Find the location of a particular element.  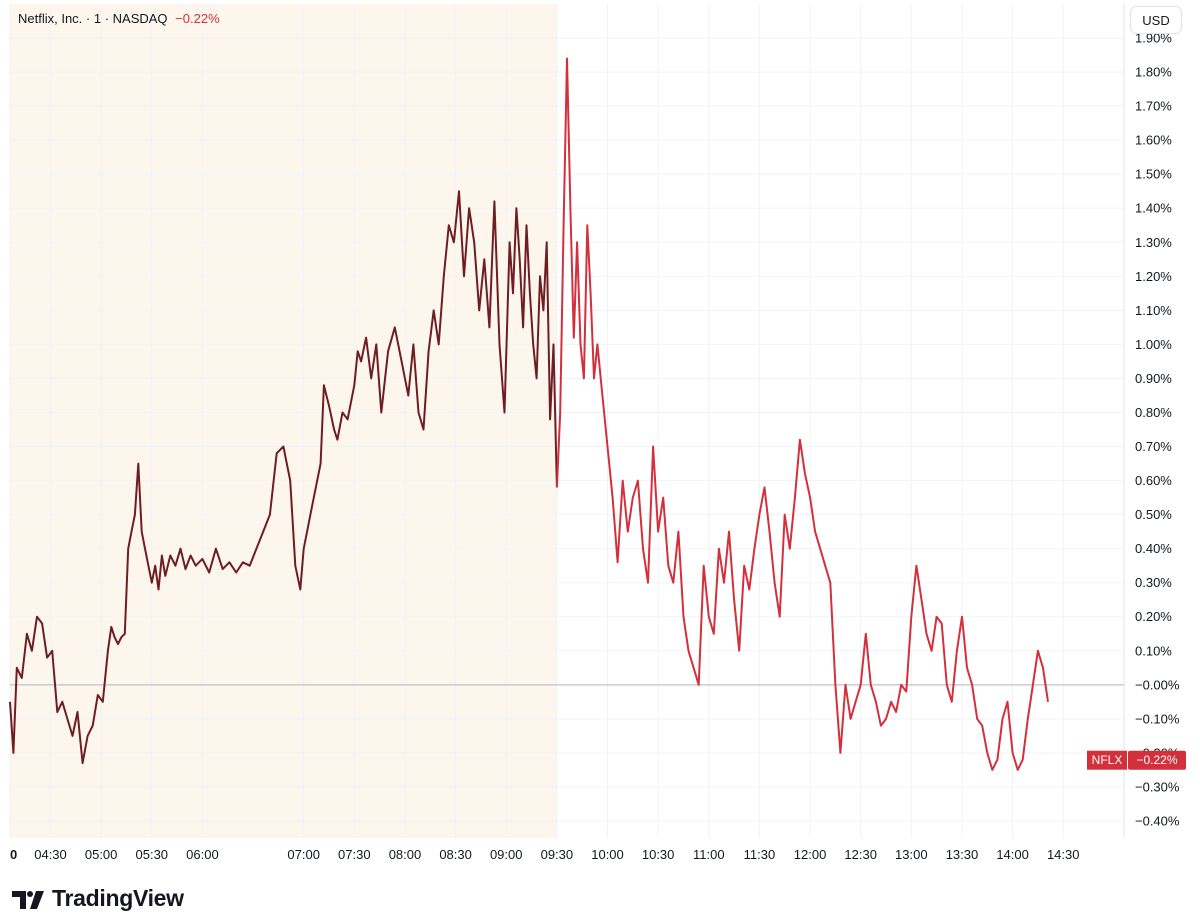

symbol-legend: Netflix, Inc. · 1 · NASDAQ −0.22% is located at coordinates (119, 18).